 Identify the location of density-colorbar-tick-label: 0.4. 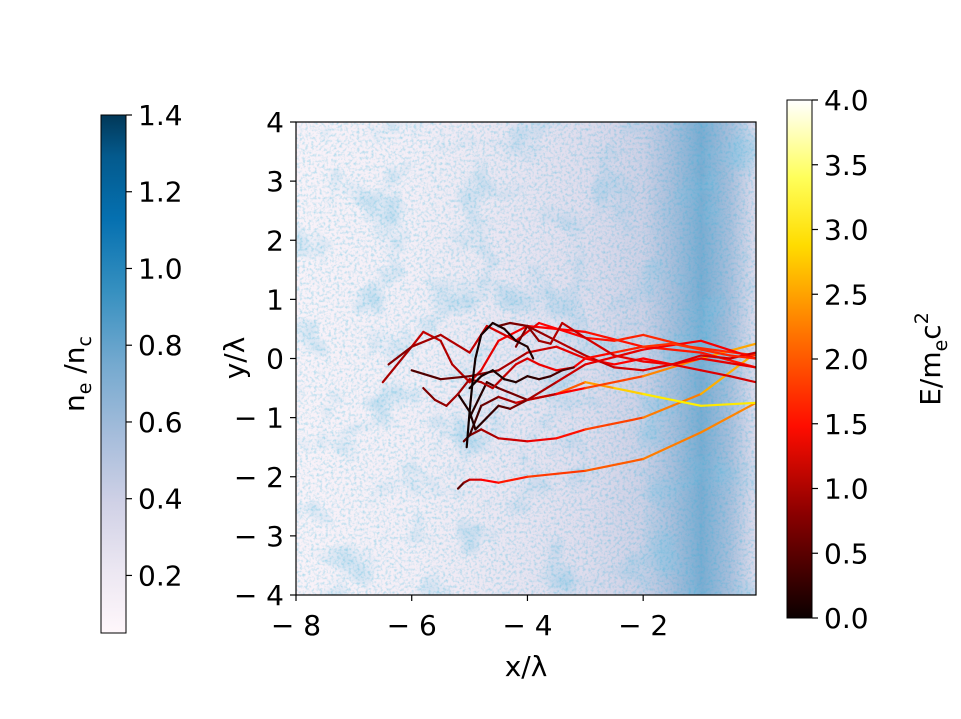
(160, 499).